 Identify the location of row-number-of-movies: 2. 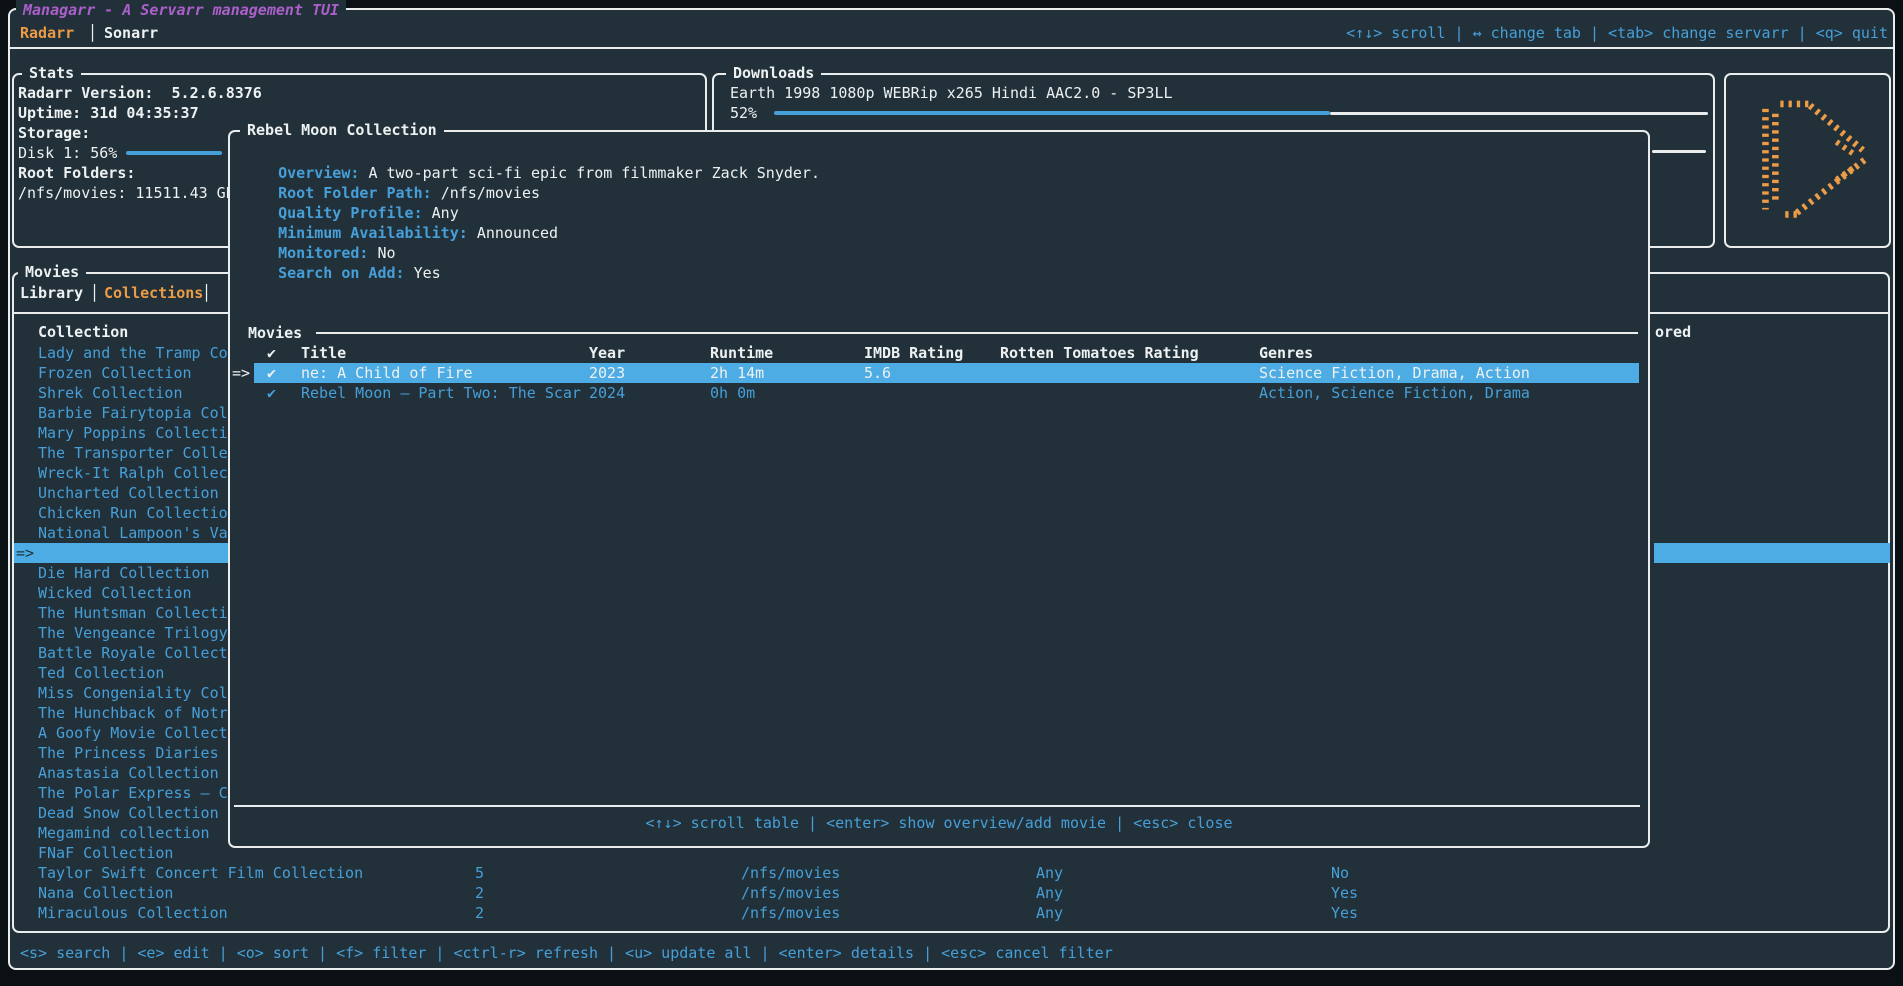
(480, 913).